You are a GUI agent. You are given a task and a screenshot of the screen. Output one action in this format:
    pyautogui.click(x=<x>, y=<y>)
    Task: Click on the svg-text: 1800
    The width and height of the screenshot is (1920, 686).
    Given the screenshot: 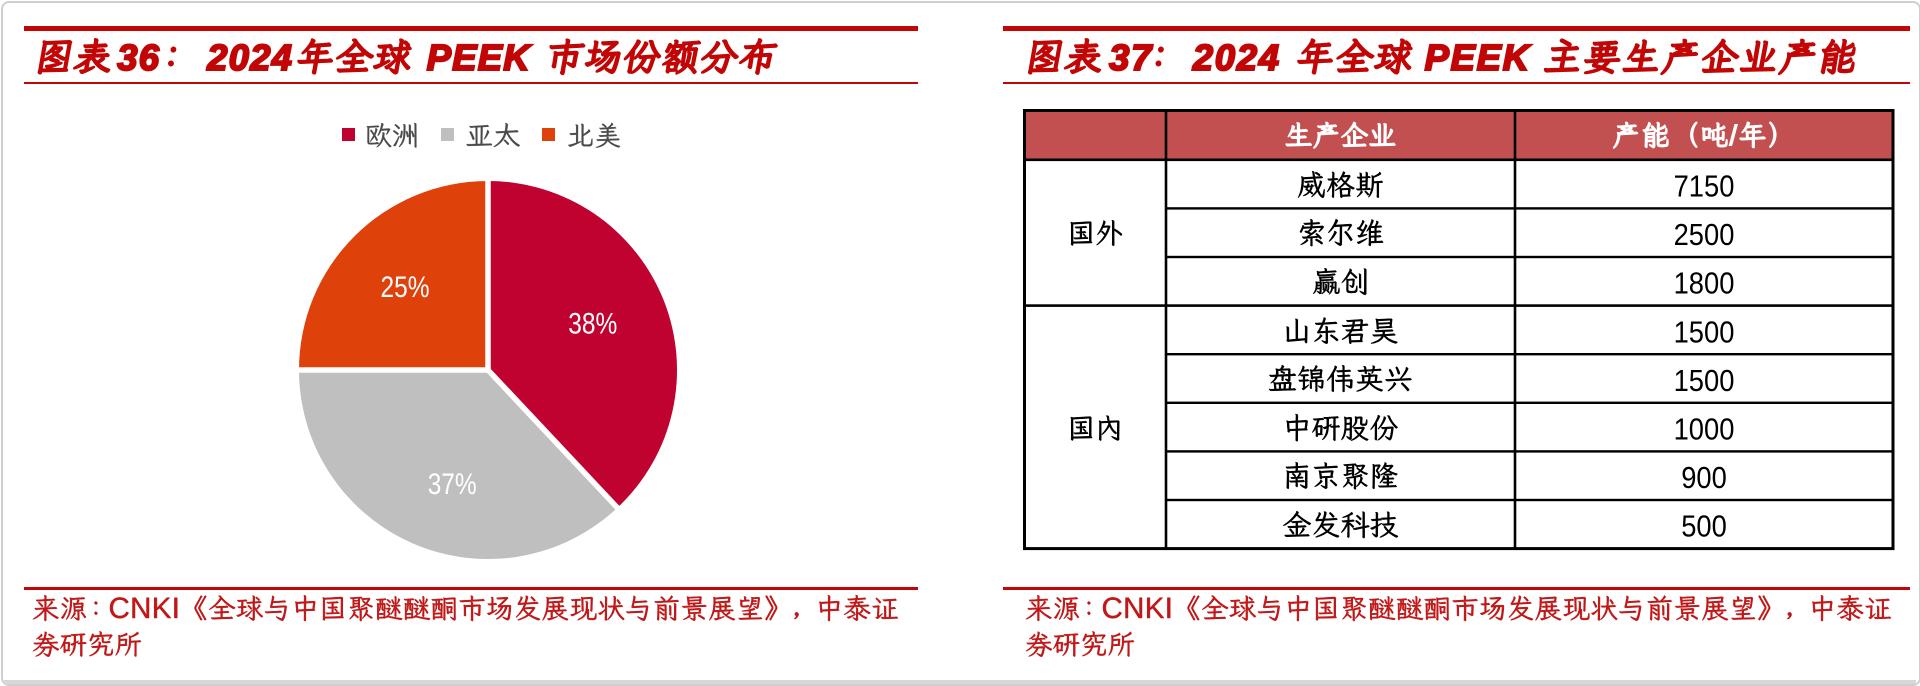 What is the action you would take?
    pyautogui.click(x=1704, y=283)
    